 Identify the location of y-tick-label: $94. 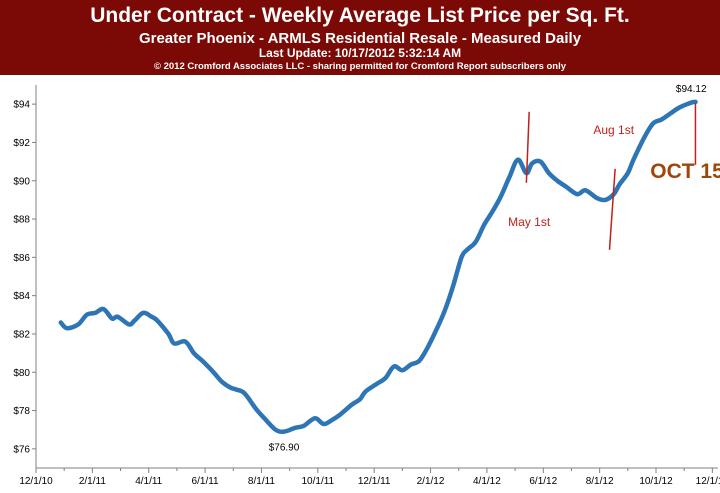
(21, 105).